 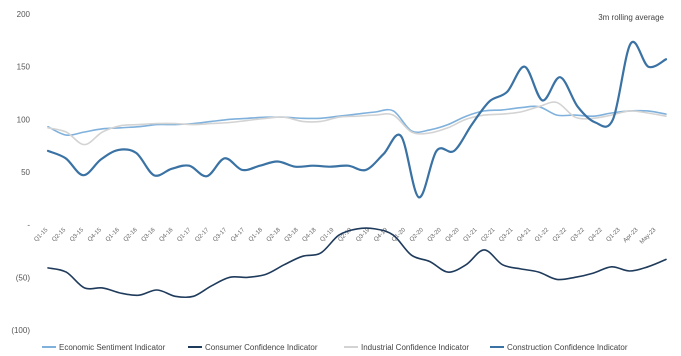 I want to click on x-tick-label: Q4-17, so click(x=238, y=235).